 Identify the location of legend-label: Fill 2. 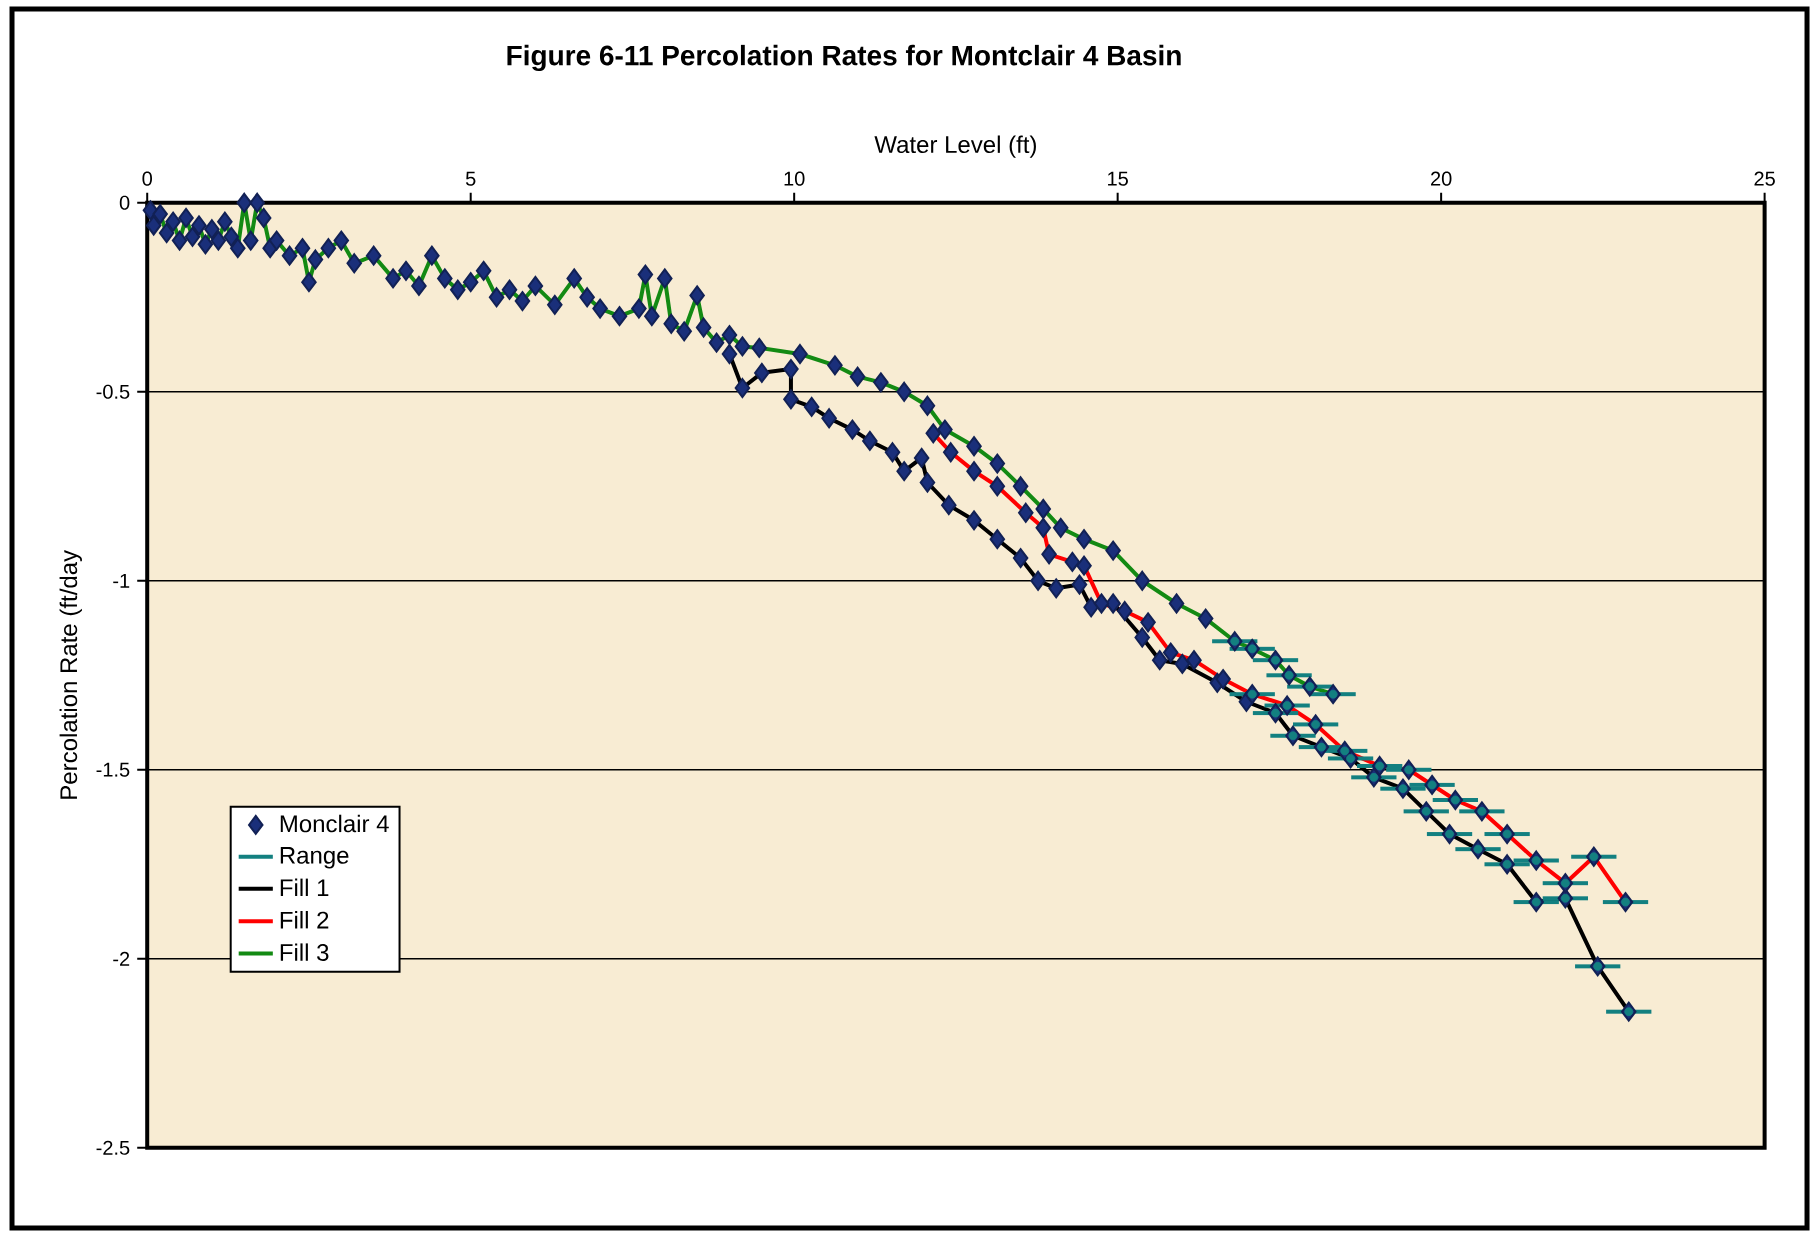
(304, 920).